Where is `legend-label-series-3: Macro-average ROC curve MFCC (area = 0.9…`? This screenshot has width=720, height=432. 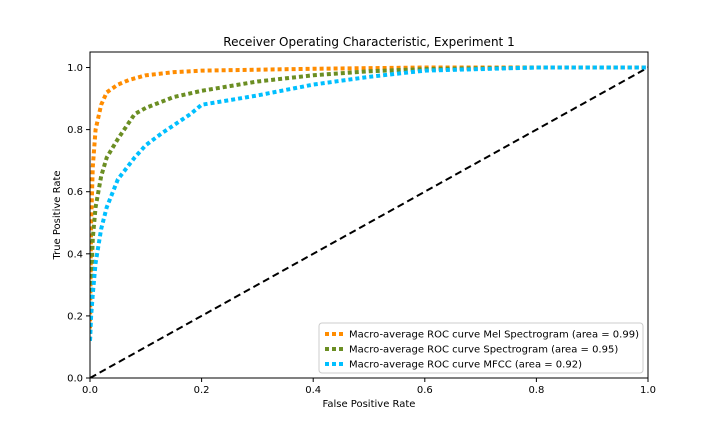
legend-label-series-3: Macro-average ROC curve MFCC (area = 0.9… is located at coordinates (465, 365).